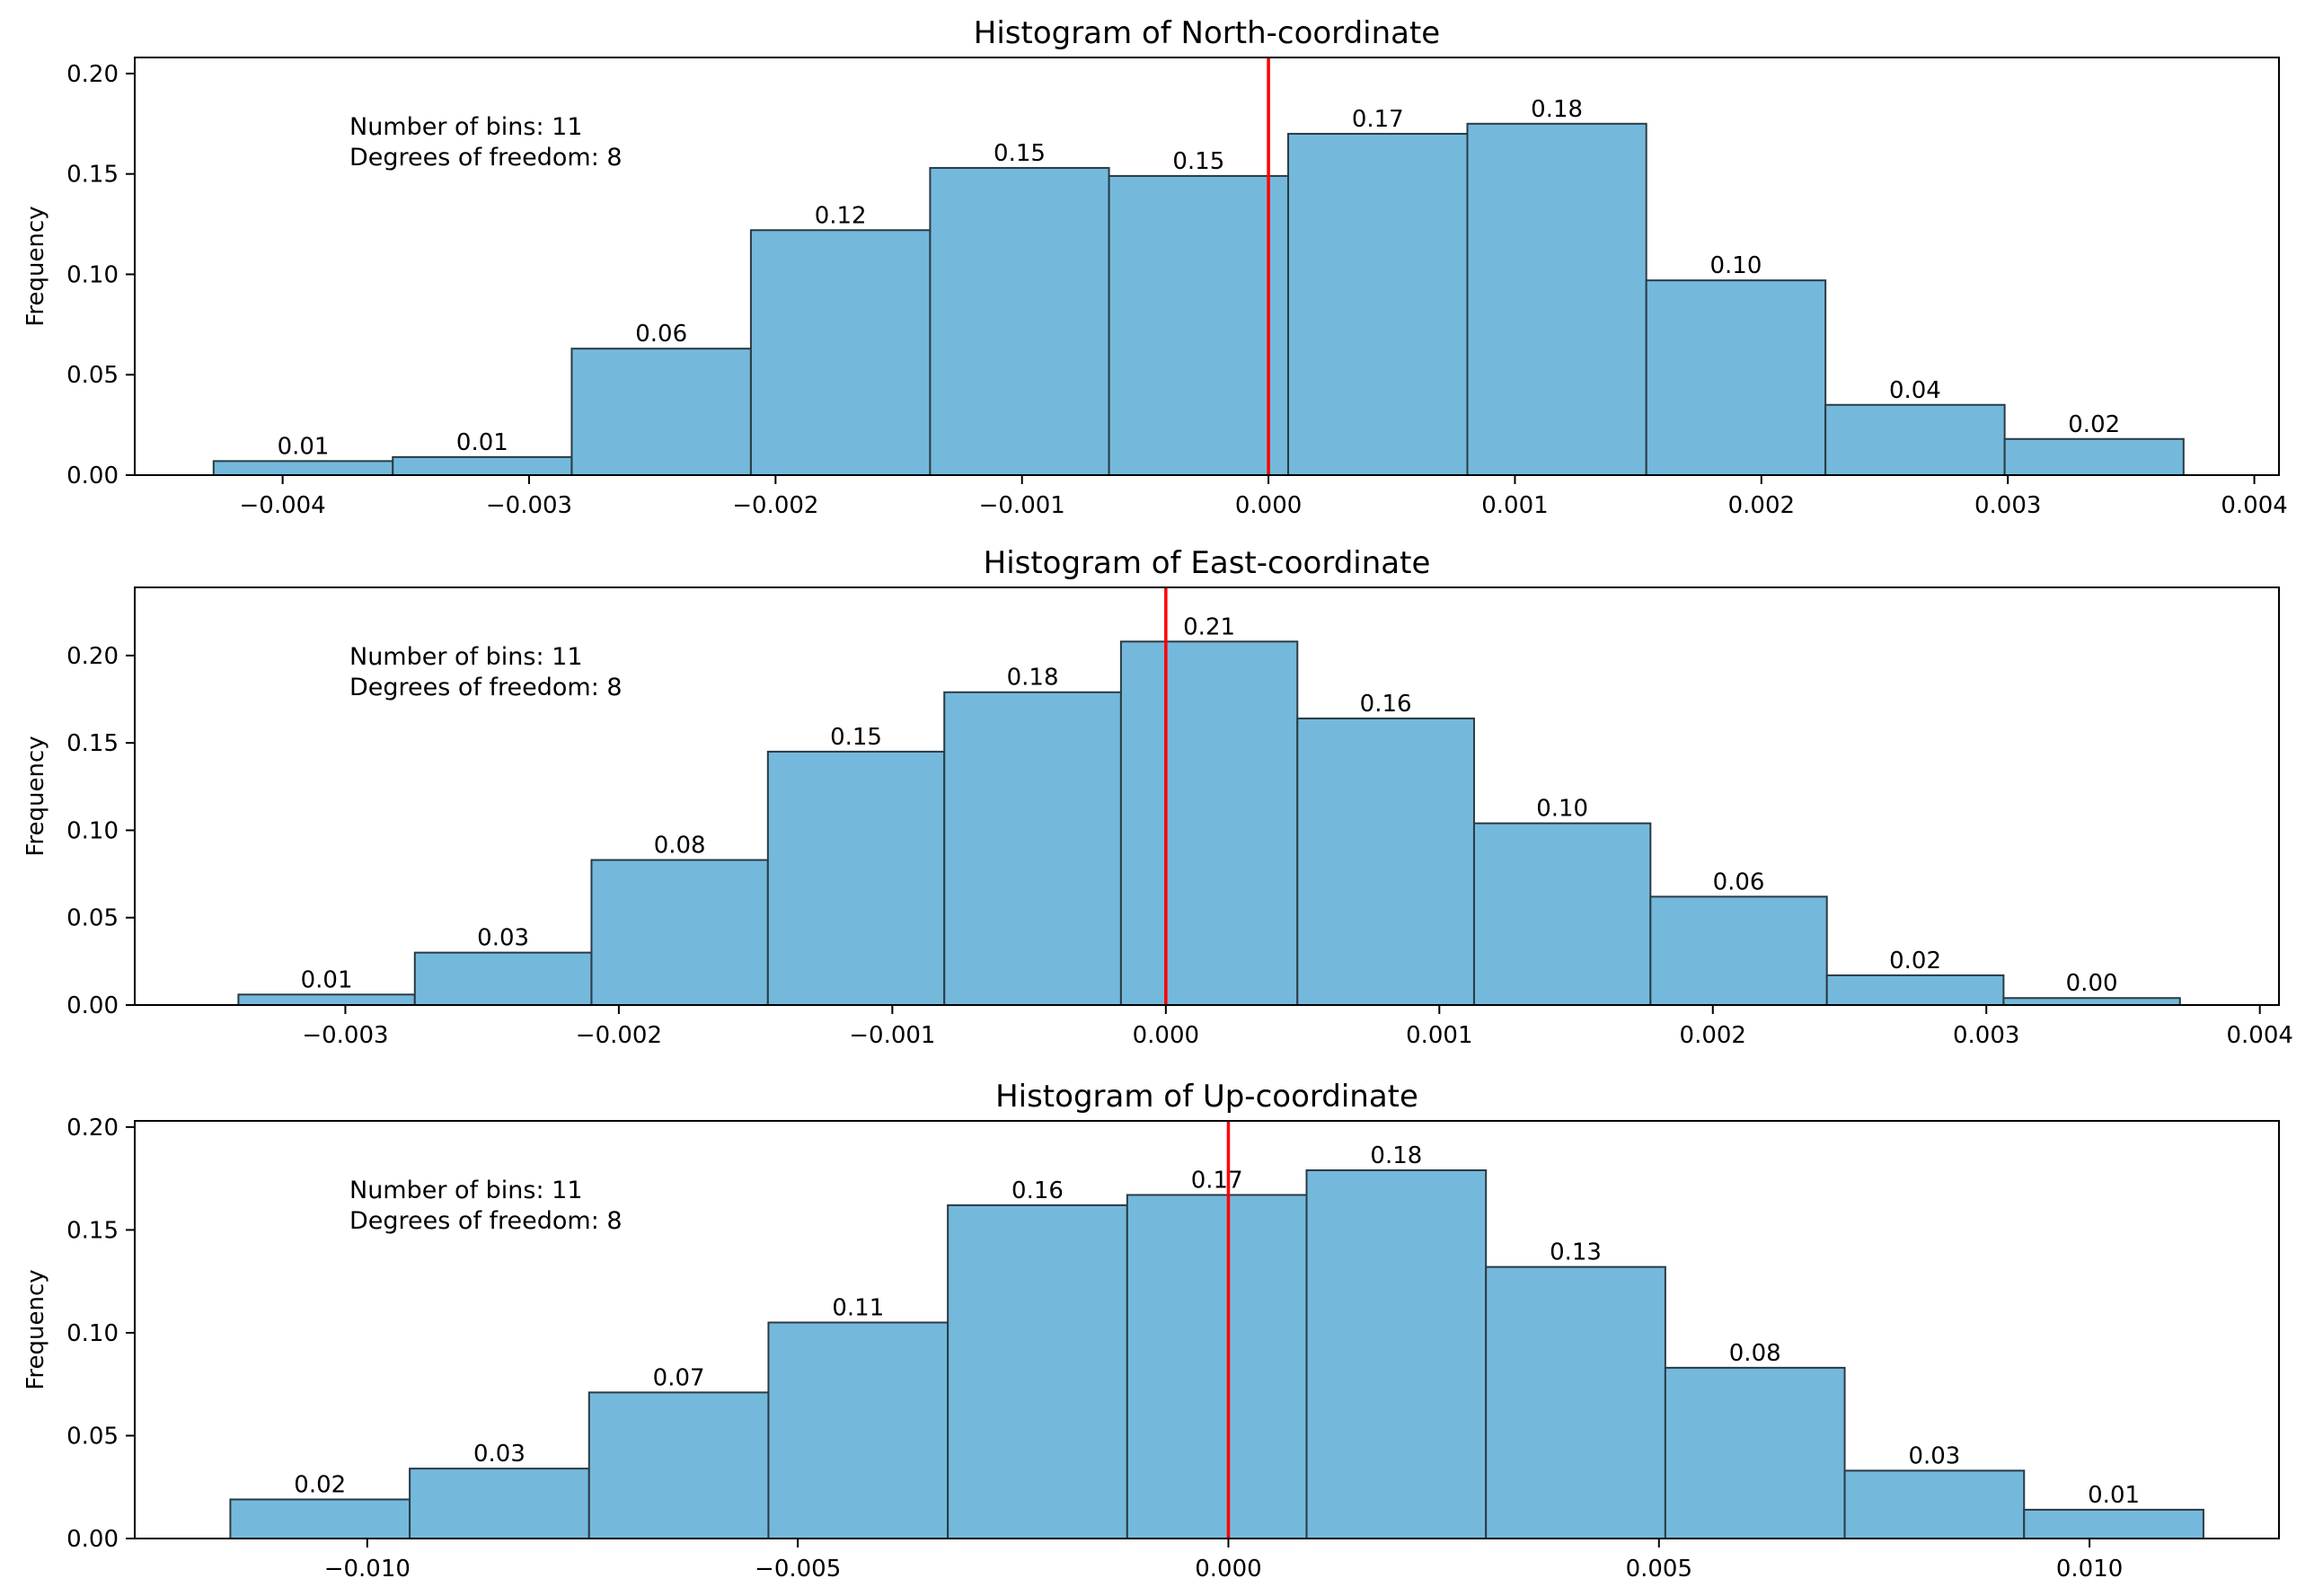 The height and width of the screenshot is (1596, 2314). Describe the element at coordinates (1206, 1097) in the screenshot. I see `chart-title: Histogram of Up-coordinate` at that location.